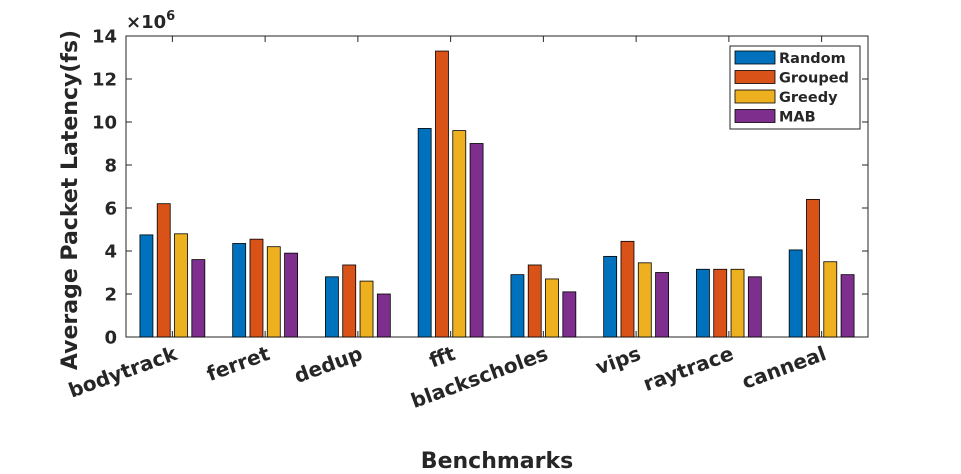 This screenshot has height=474, width=961. I want to click on y-tick-label: 4, so click(110, 252).